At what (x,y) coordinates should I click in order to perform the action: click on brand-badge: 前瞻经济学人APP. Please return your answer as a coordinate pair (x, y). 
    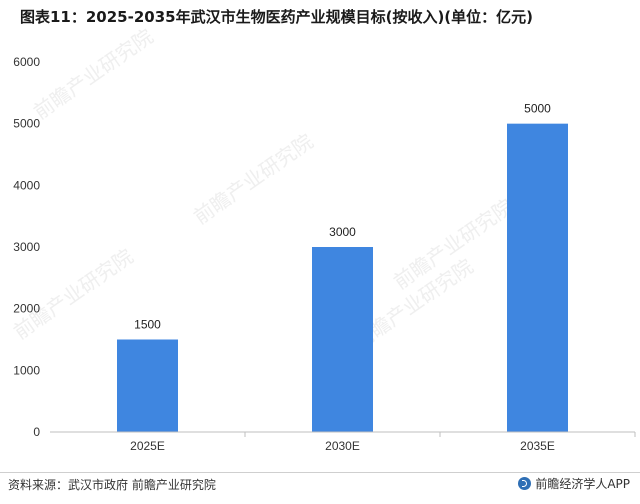
    Looking at the image, I should click on (574, 483).